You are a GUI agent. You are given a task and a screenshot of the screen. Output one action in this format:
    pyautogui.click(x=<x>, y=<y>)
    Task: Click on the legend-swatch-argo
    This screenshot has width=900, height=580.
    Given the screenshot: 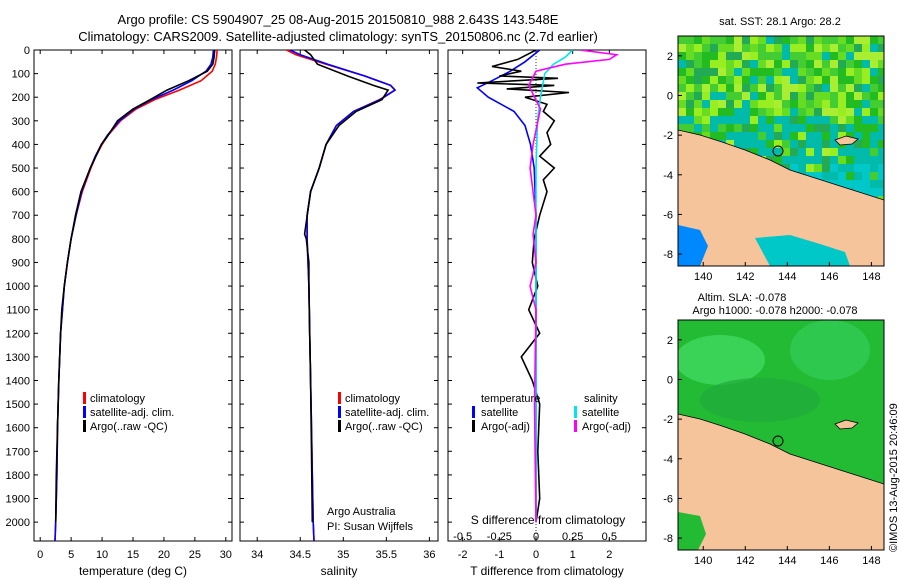 What is the action you would take?
    pyautogui.click(x=84, y=426)
    